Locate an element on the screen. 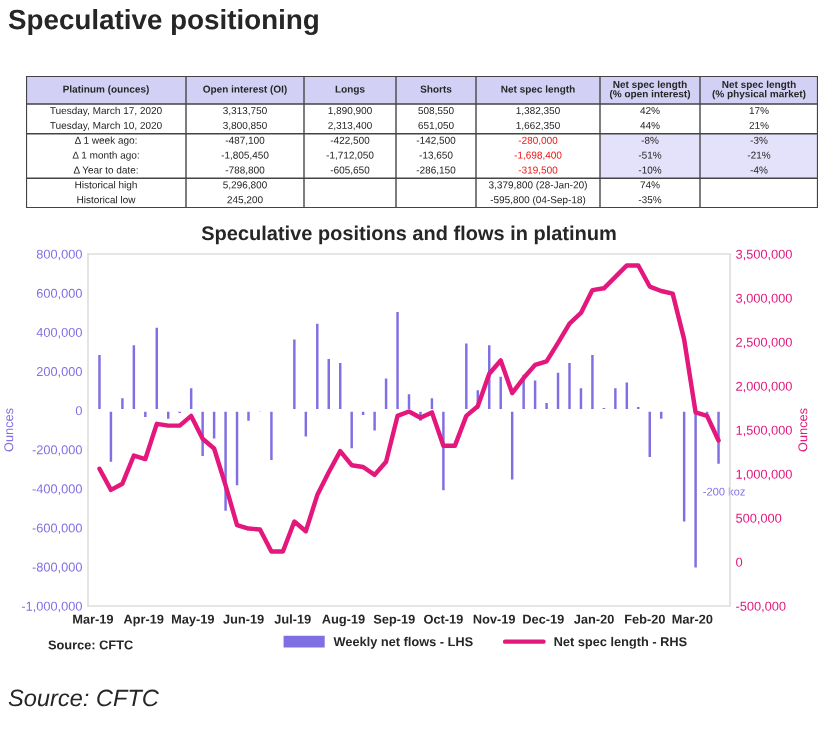 The width and height of the screenshot is (840, 732). text: Speculative positioning is located at coordinates (163, 22).